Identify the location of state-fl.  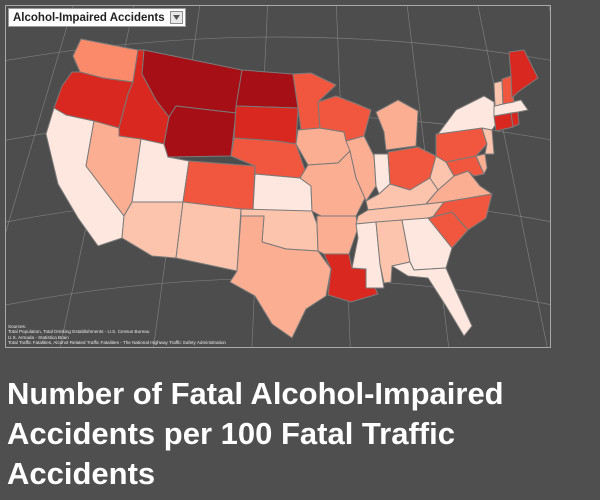
(432, 299).